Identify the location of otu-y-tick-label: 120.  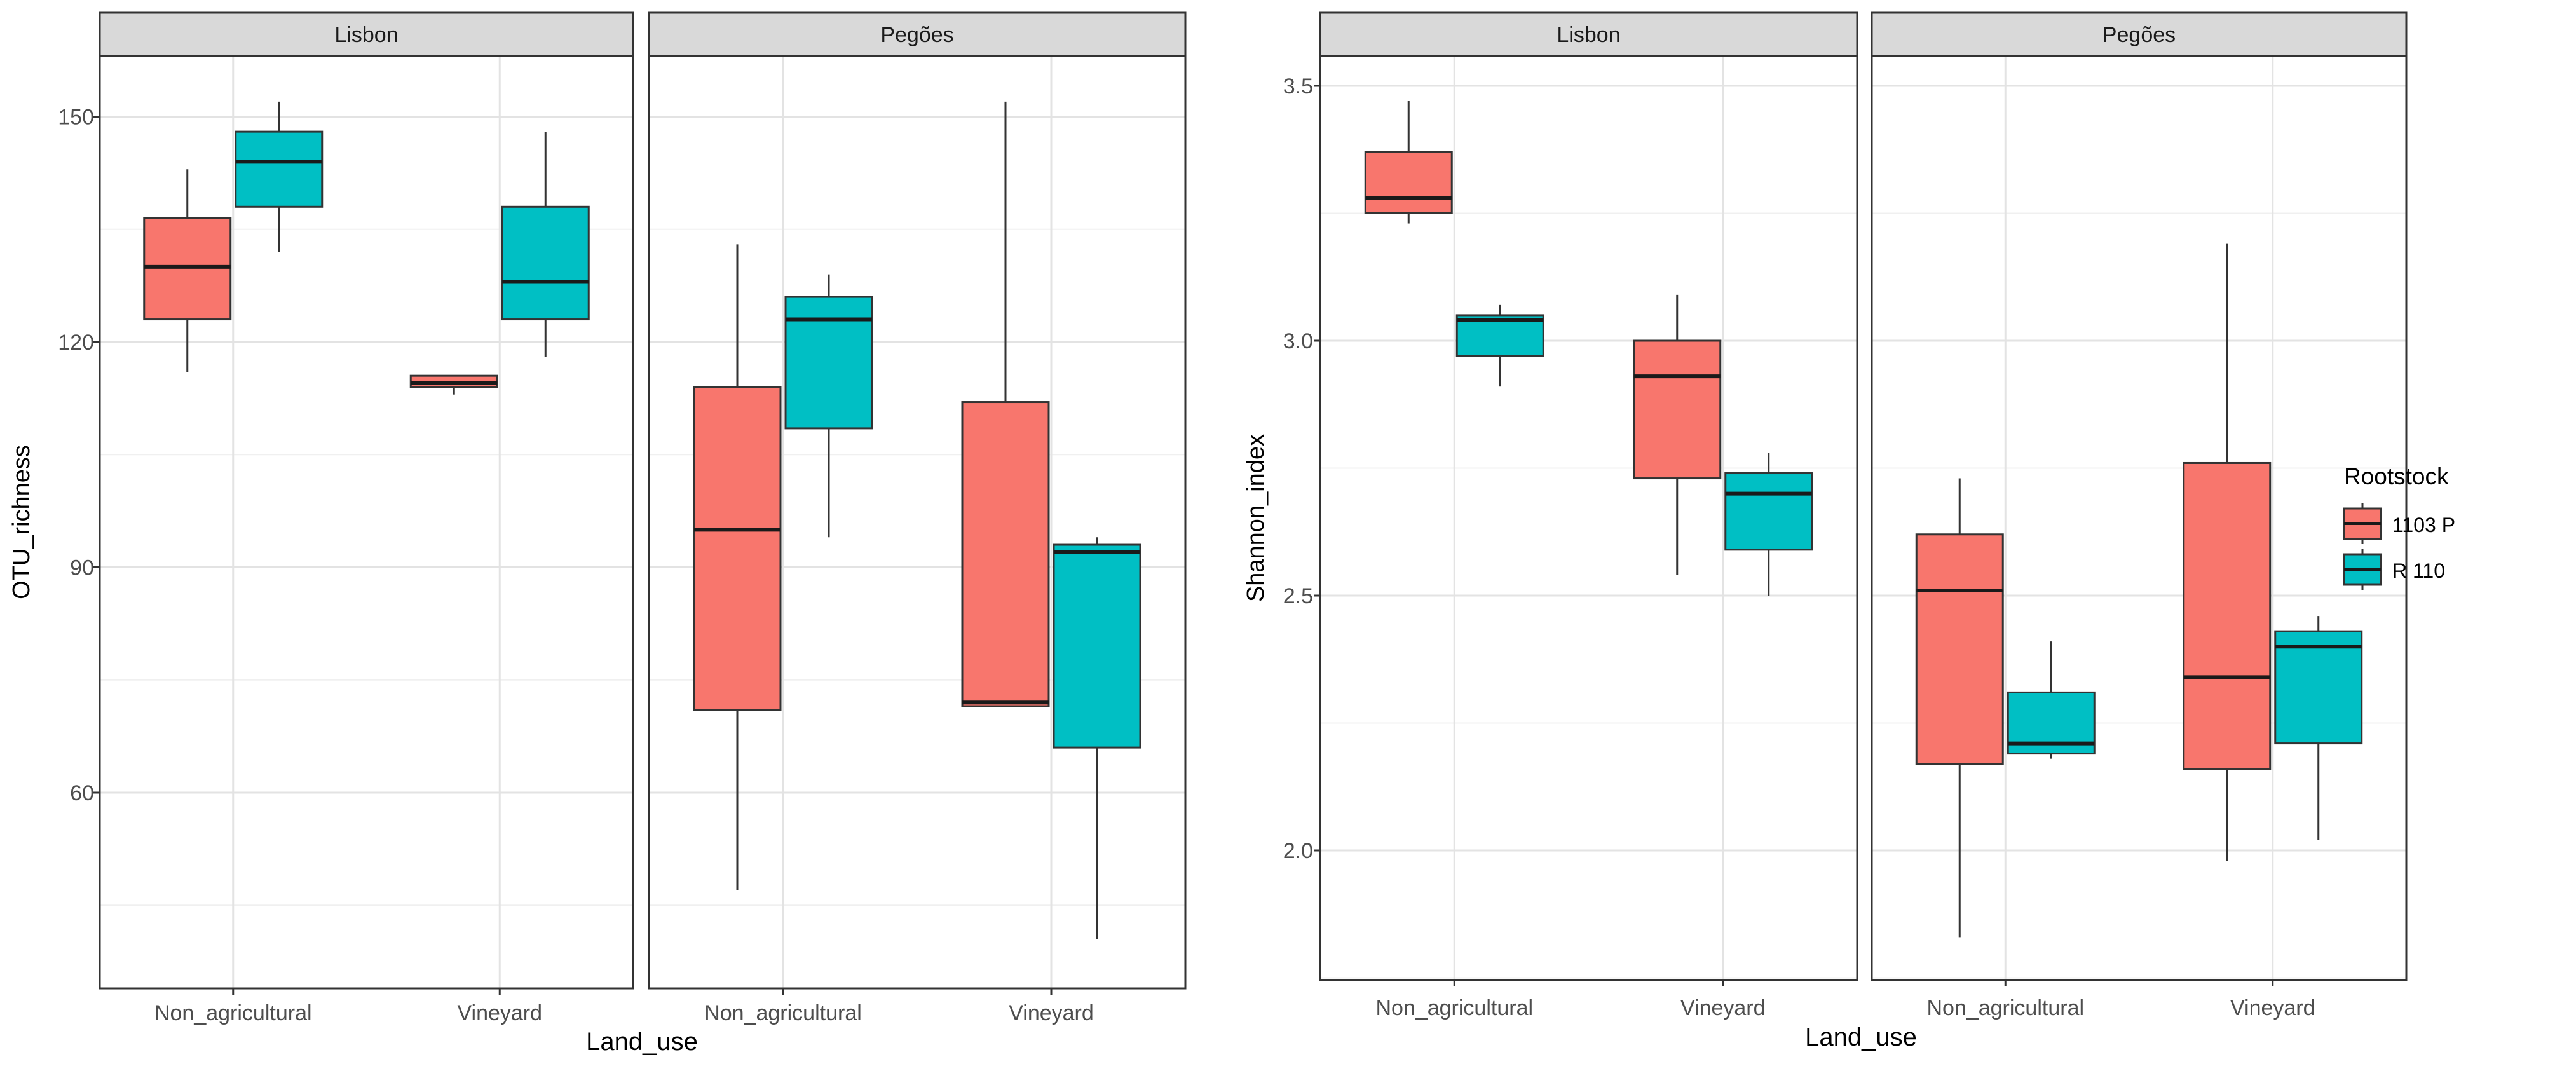
(76, 343).